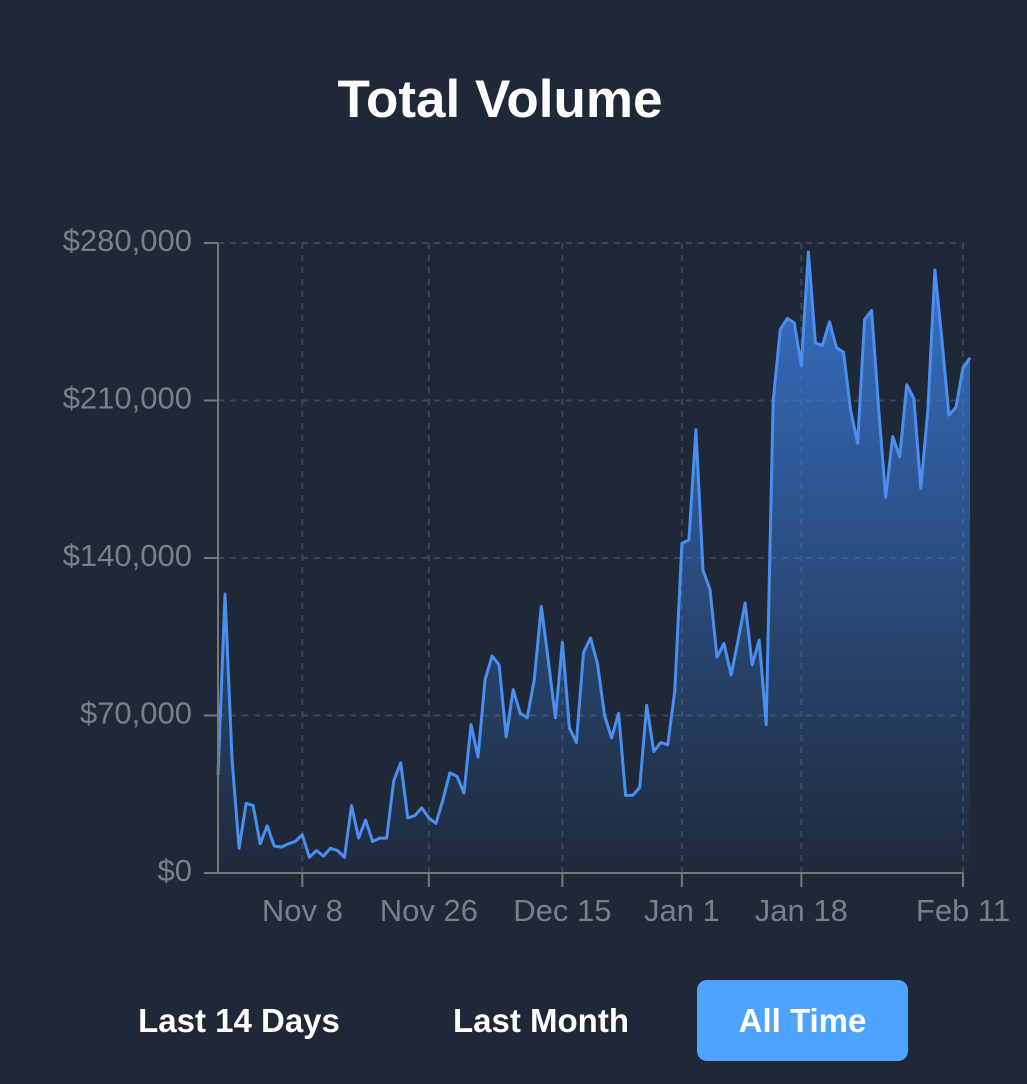 The width and height of the screenshot is (1027, 1084). Describe the element at coordinates (175, 870) in the screenshot. I see `y-tick-label: $0` at that location.